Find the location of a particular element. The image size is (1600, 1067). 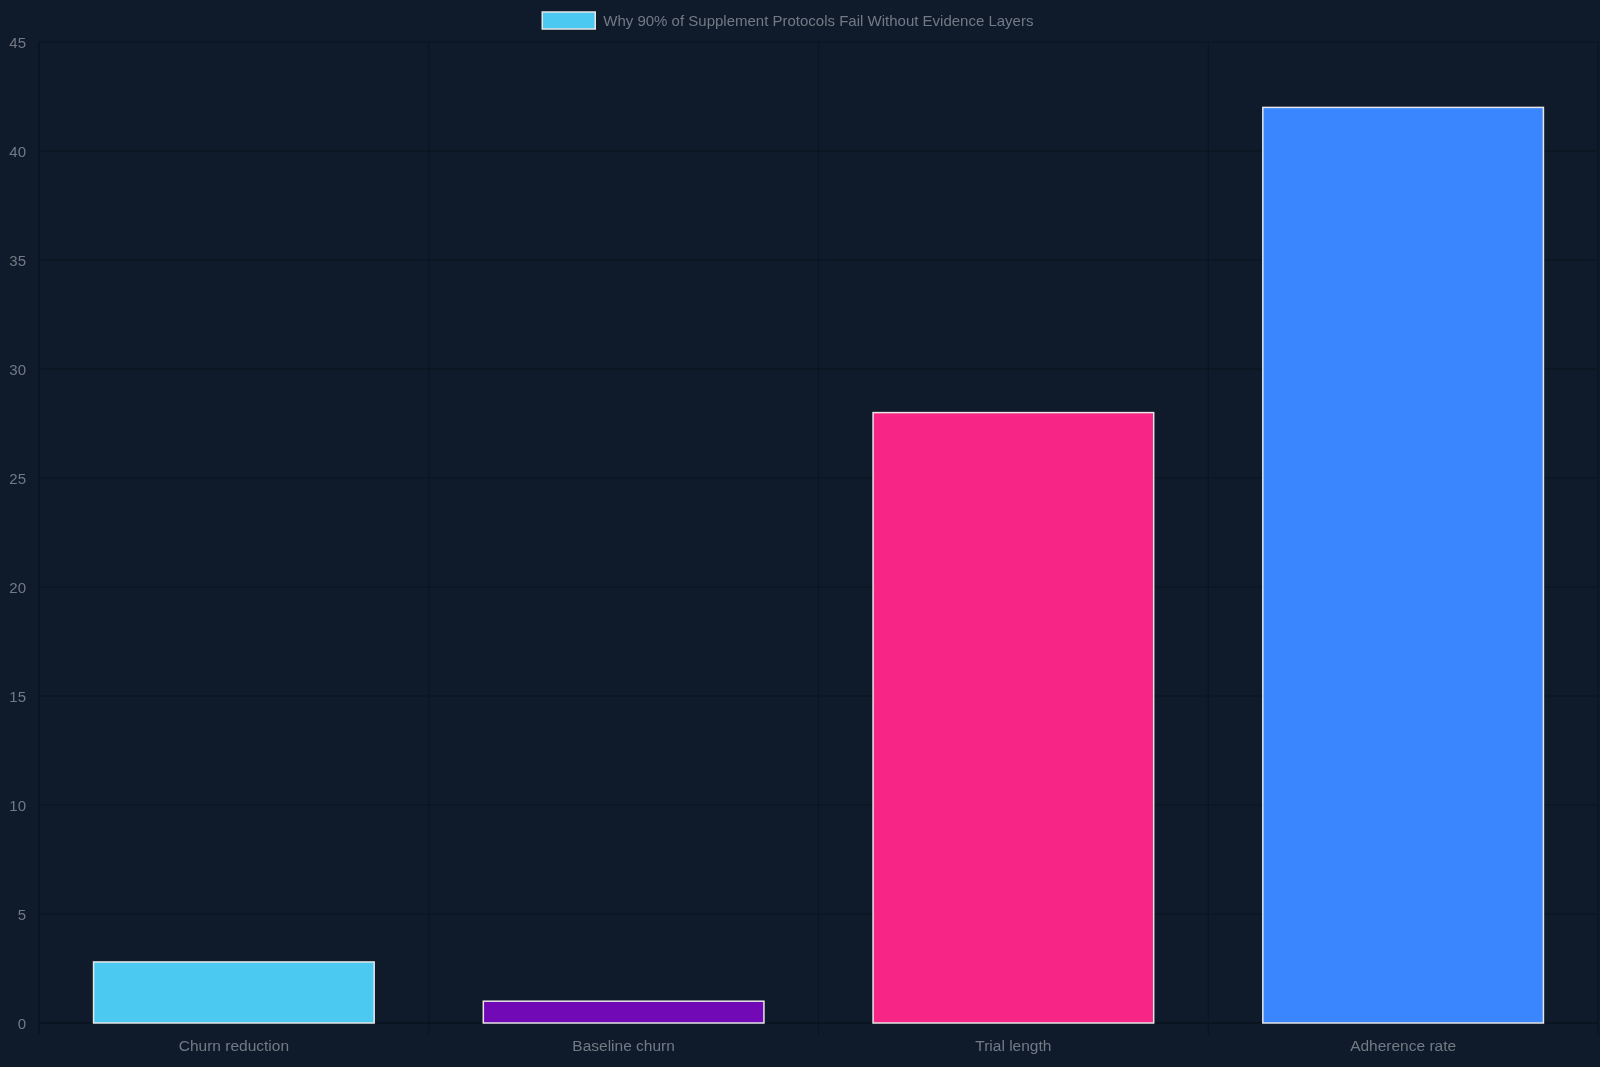

legend-label: Why 90% of Supplement Protocols Fail Without Evidence Layers is located at coordinates (818, 20).